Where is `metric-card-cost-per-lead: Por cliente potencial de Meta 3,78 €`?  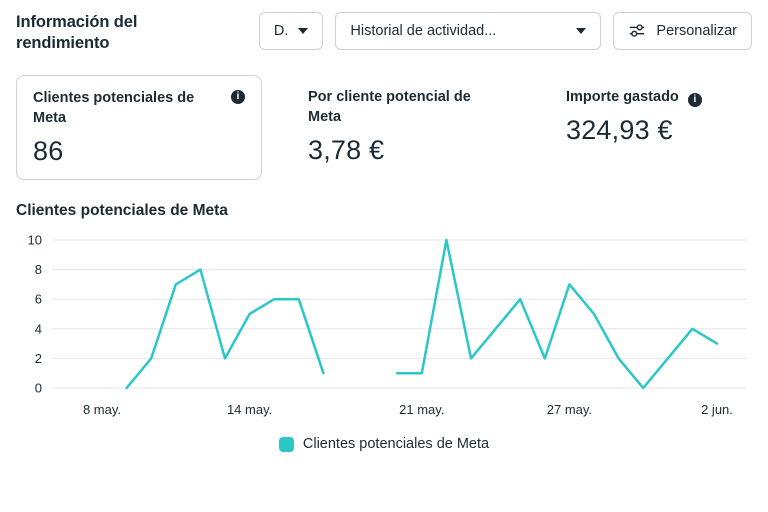 metric-card-cost-per-lead: Por cliente potencial de Meta 3,78 € is located at coordinates (406, 127).